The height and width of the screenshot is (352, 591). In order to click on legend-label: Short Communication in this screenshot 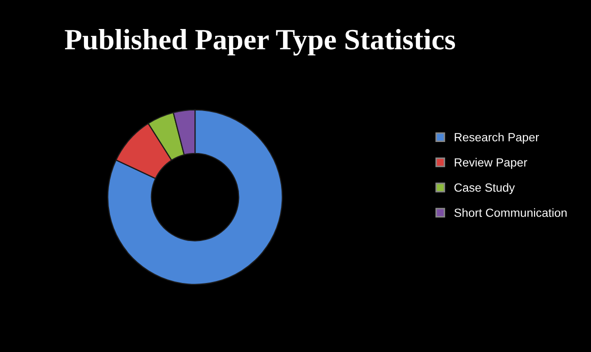, I will do `click(510, 212)`.